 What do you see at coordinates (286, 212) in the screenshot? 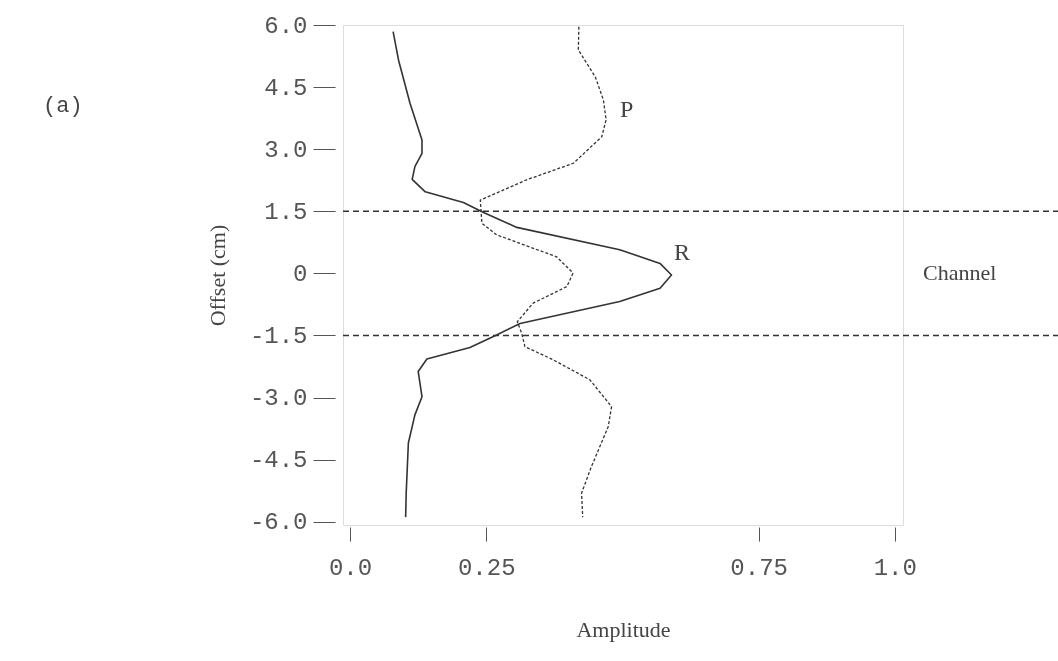
I see `y-tick-label: 1.5` at bounding box center [286, 212].